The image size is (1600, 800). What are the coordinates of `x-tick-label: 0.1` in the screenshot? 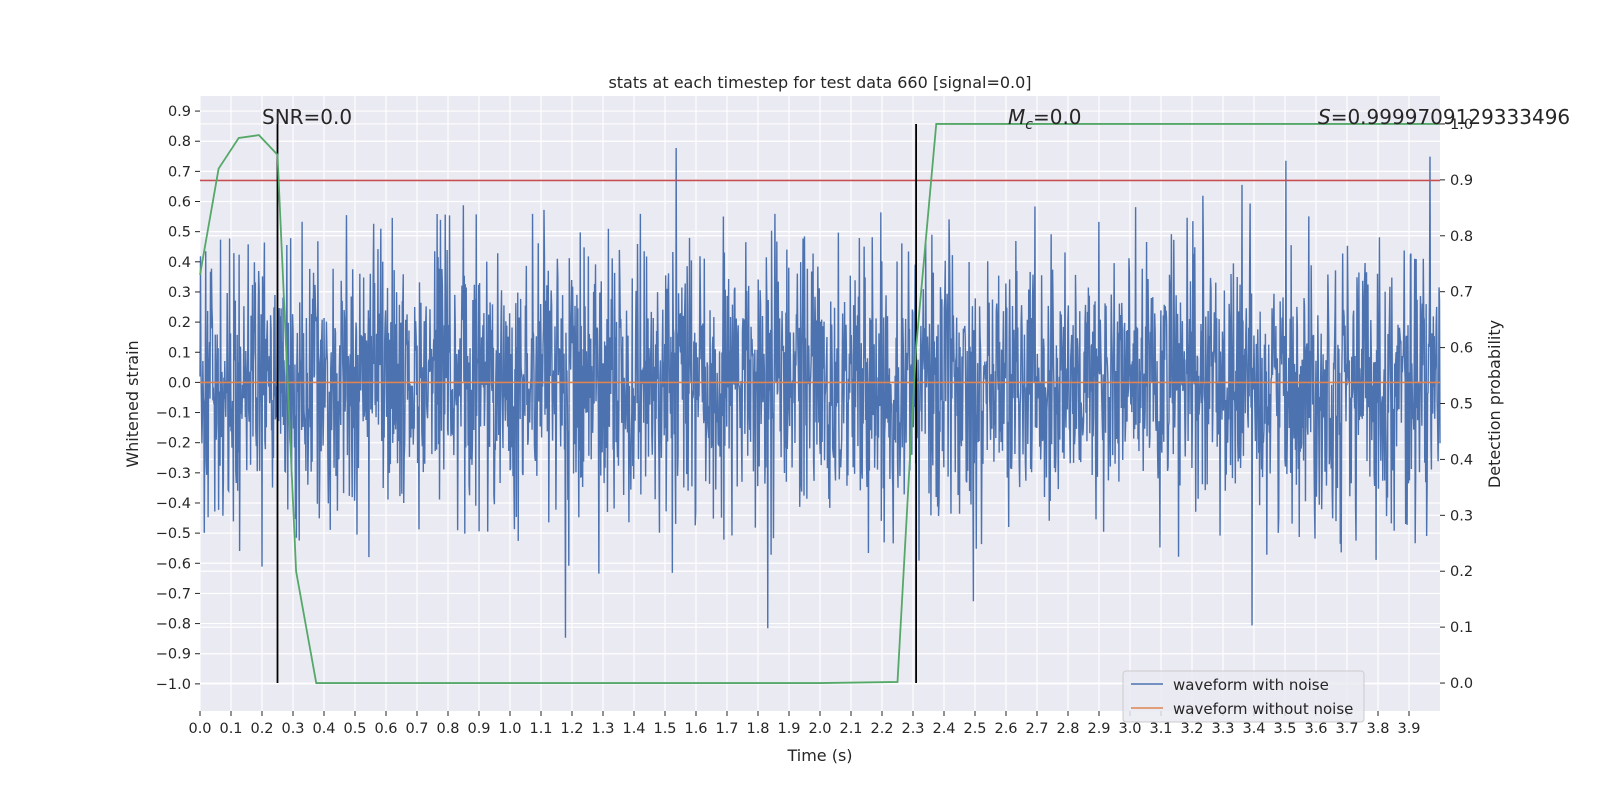 It's located at (230, 729).